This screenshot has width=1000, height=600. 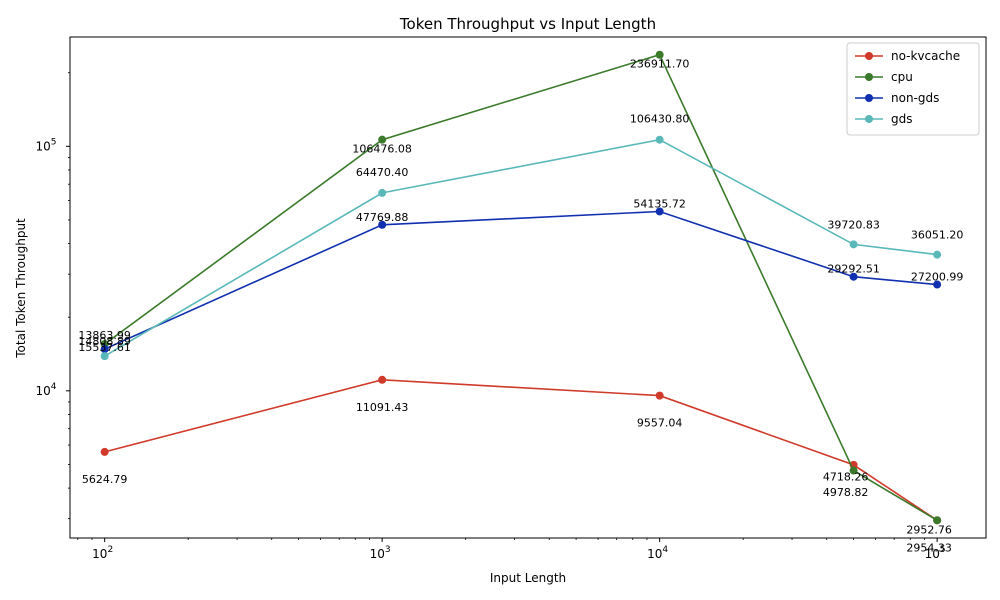 I want to click on data-label-gds: 36051.20, so click(x=937, y=235).